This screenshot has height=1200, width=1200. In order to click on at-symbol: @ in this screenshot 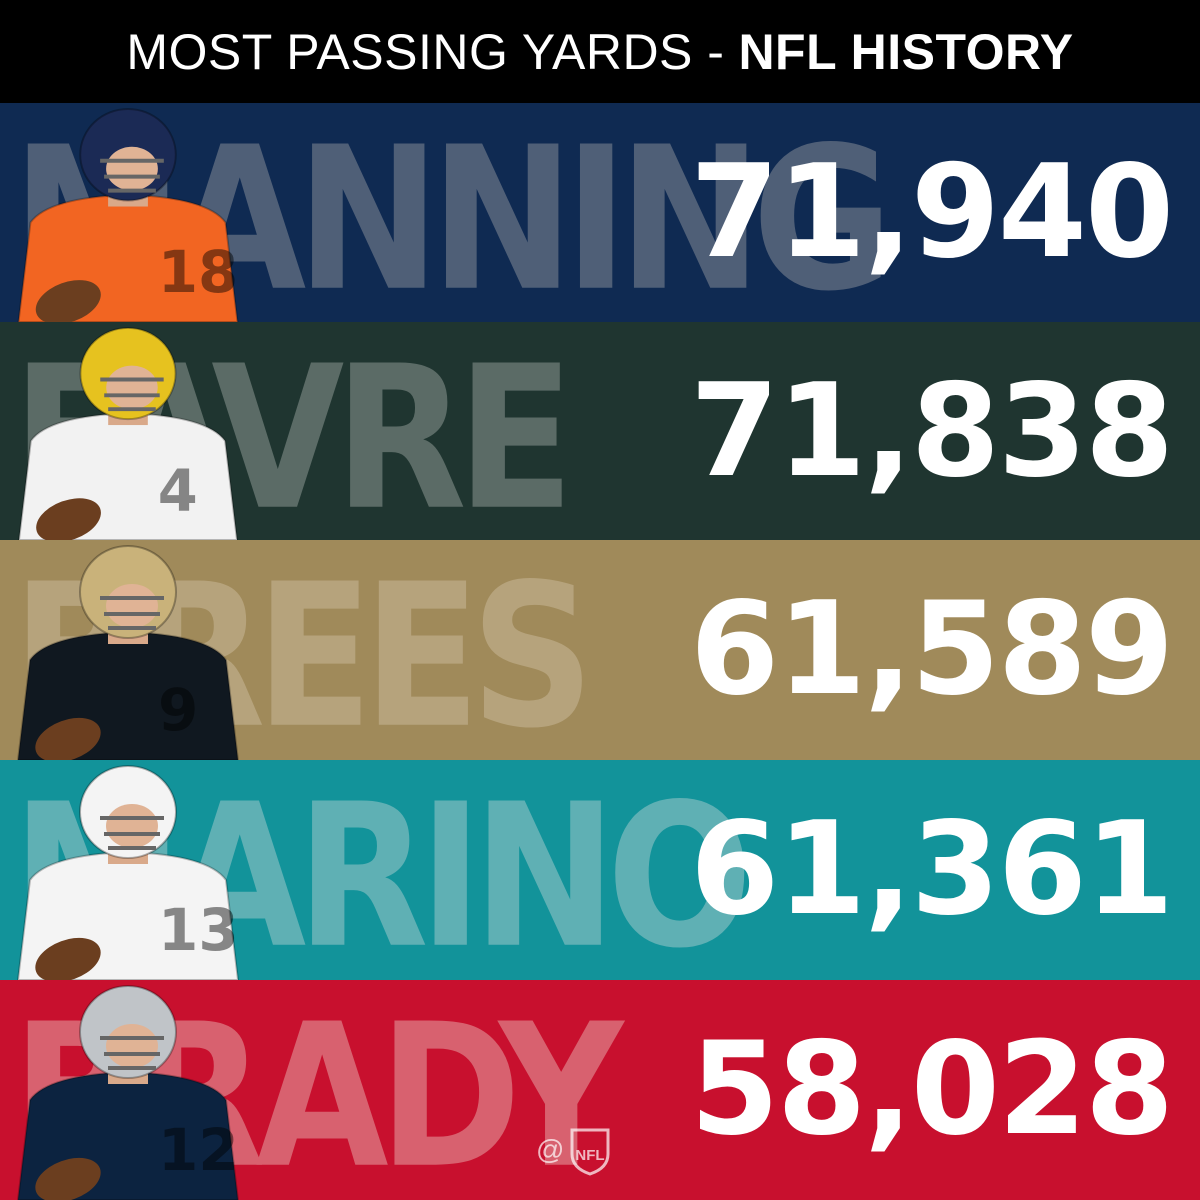, I will do `click(550, 1149)`.